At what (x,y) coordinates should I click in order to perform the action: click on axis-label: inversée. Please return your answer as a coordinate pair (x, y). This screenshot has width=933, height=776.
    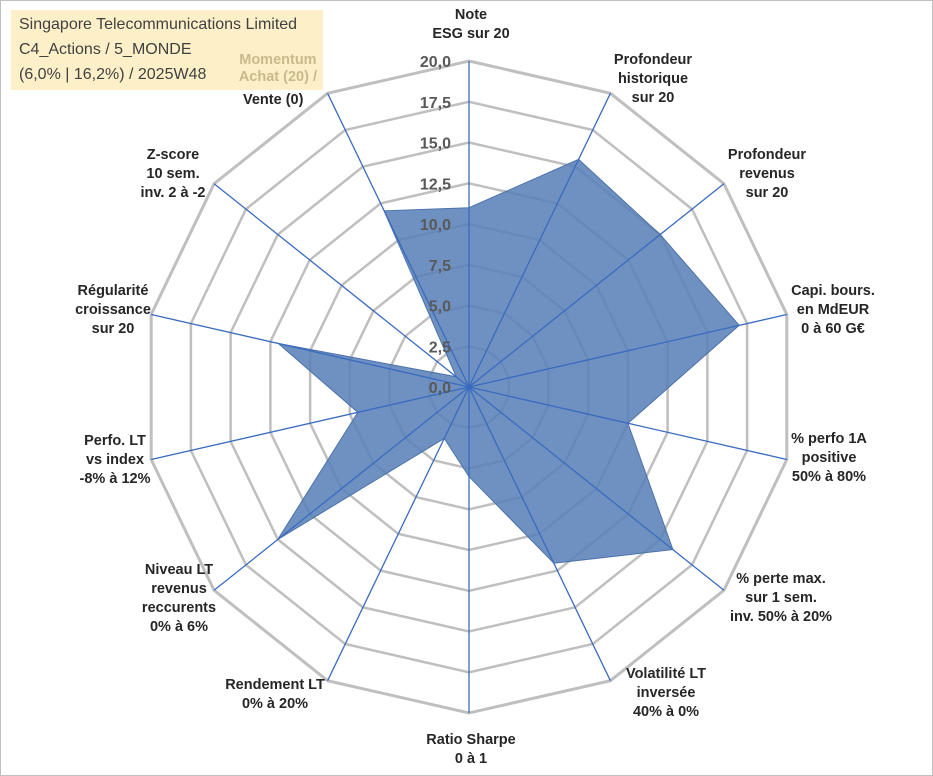
    Looking at the image, I should click on (666, 693).